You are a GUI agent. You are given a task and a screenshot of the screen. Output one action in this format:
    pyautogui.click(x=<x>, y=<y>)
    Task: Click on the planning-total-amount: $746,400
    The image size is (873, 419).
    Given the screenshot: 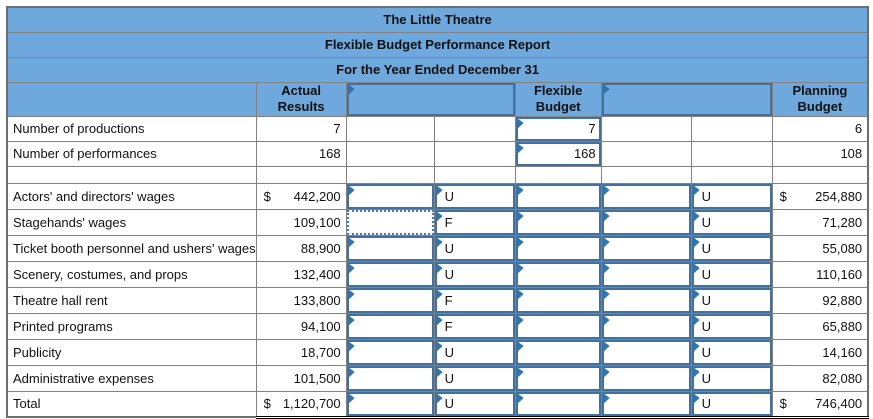 What is the action you would take?
    pyautogui.click(x=820, y=404)
    